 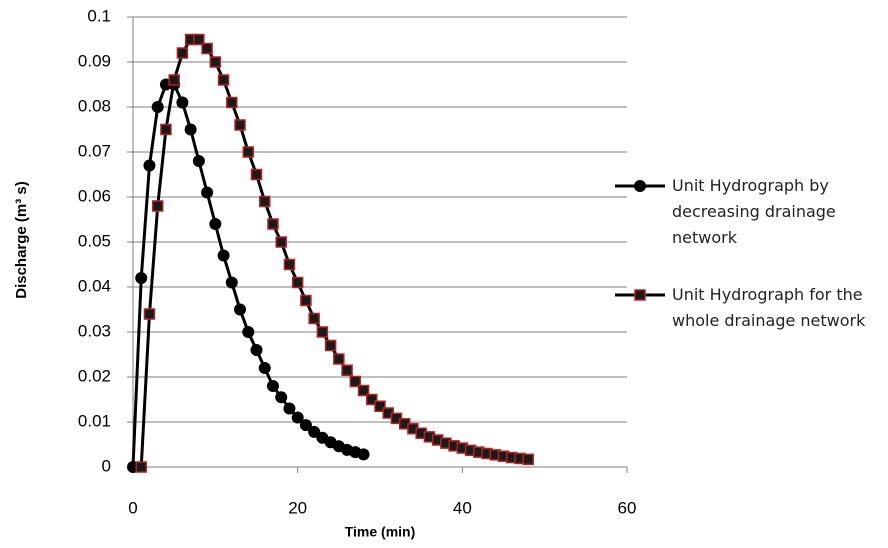 What do you see at coordinates (94, 375) in the screenshot?
I see `y-tick-label: 0.02` at bounding box center [94, 375].